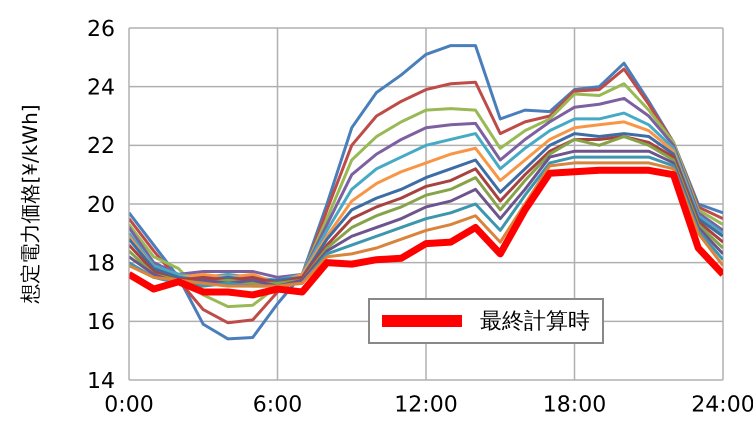 The height and width of the screenshot is (426, 753). Describe the element at coordinates (722, 405) in the screenshot. I see `x-tick-label: 24:00` at that location.